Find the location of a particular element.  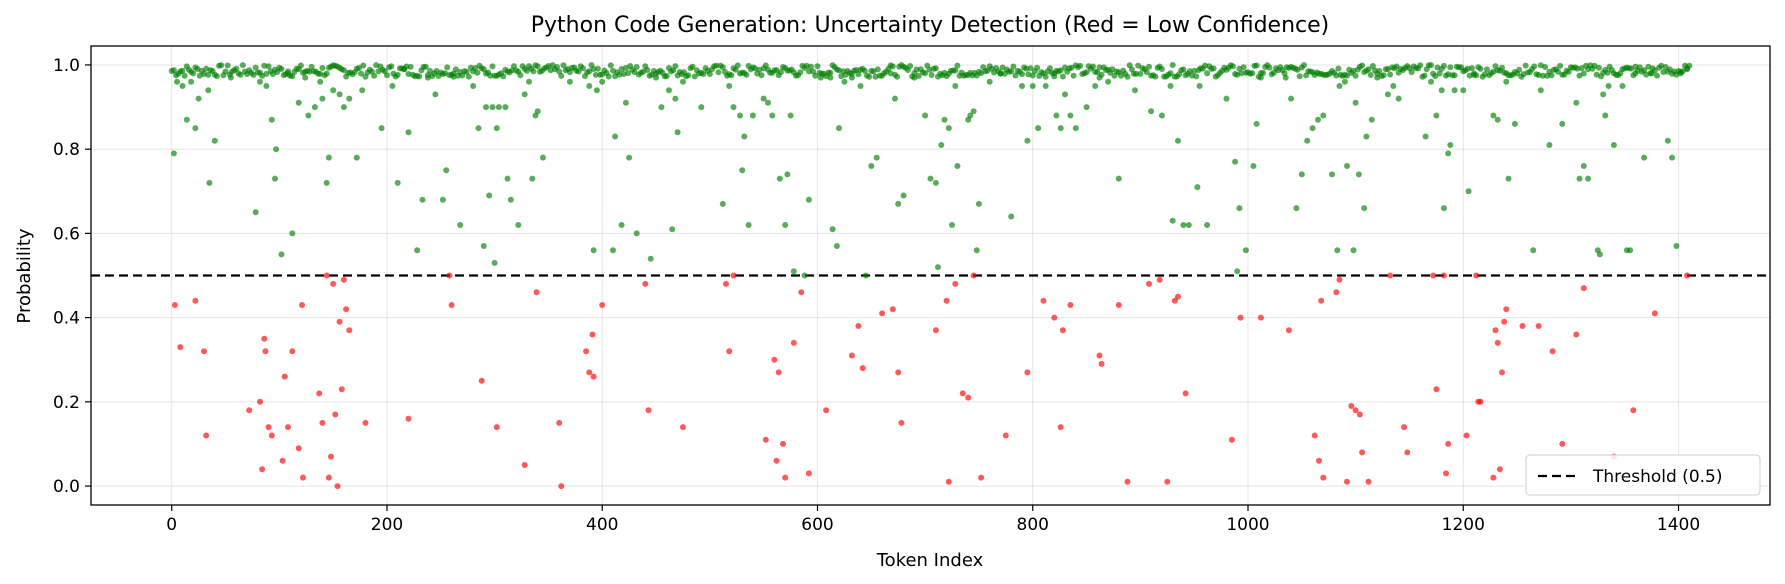

legend-threshold-label: Threshold (0.5) is located at coordinates (1657, 477).